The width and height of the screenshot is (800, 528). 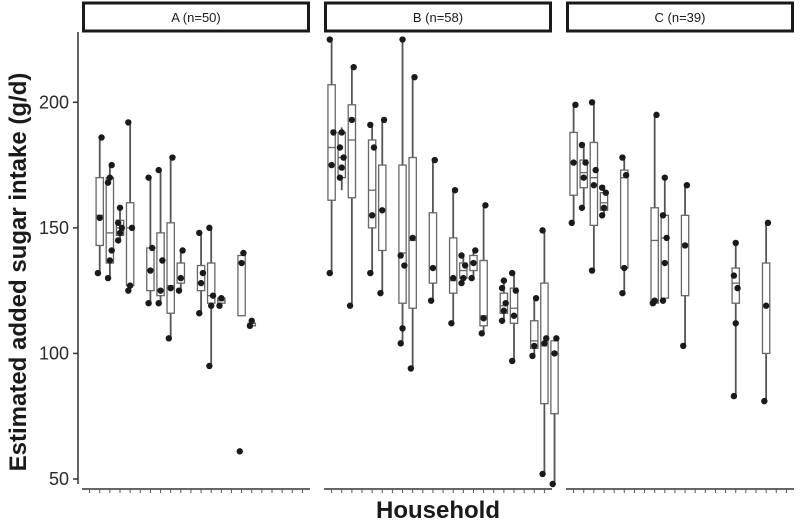 What do you see at coordinates (54, 228) in the screenshot?
I see `y-tick-label: 150` at bounding box center [54, 228].